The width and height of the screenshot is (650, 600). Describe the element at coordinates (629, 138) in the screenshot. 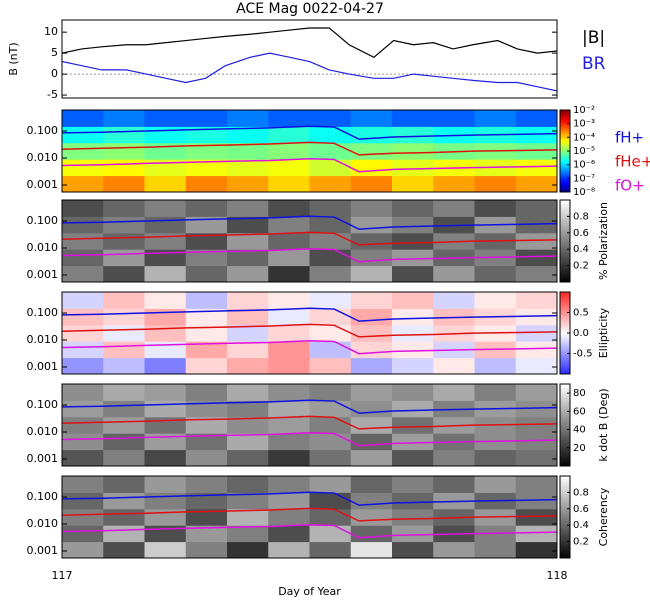

I see `legend-label: fH+` at that location.